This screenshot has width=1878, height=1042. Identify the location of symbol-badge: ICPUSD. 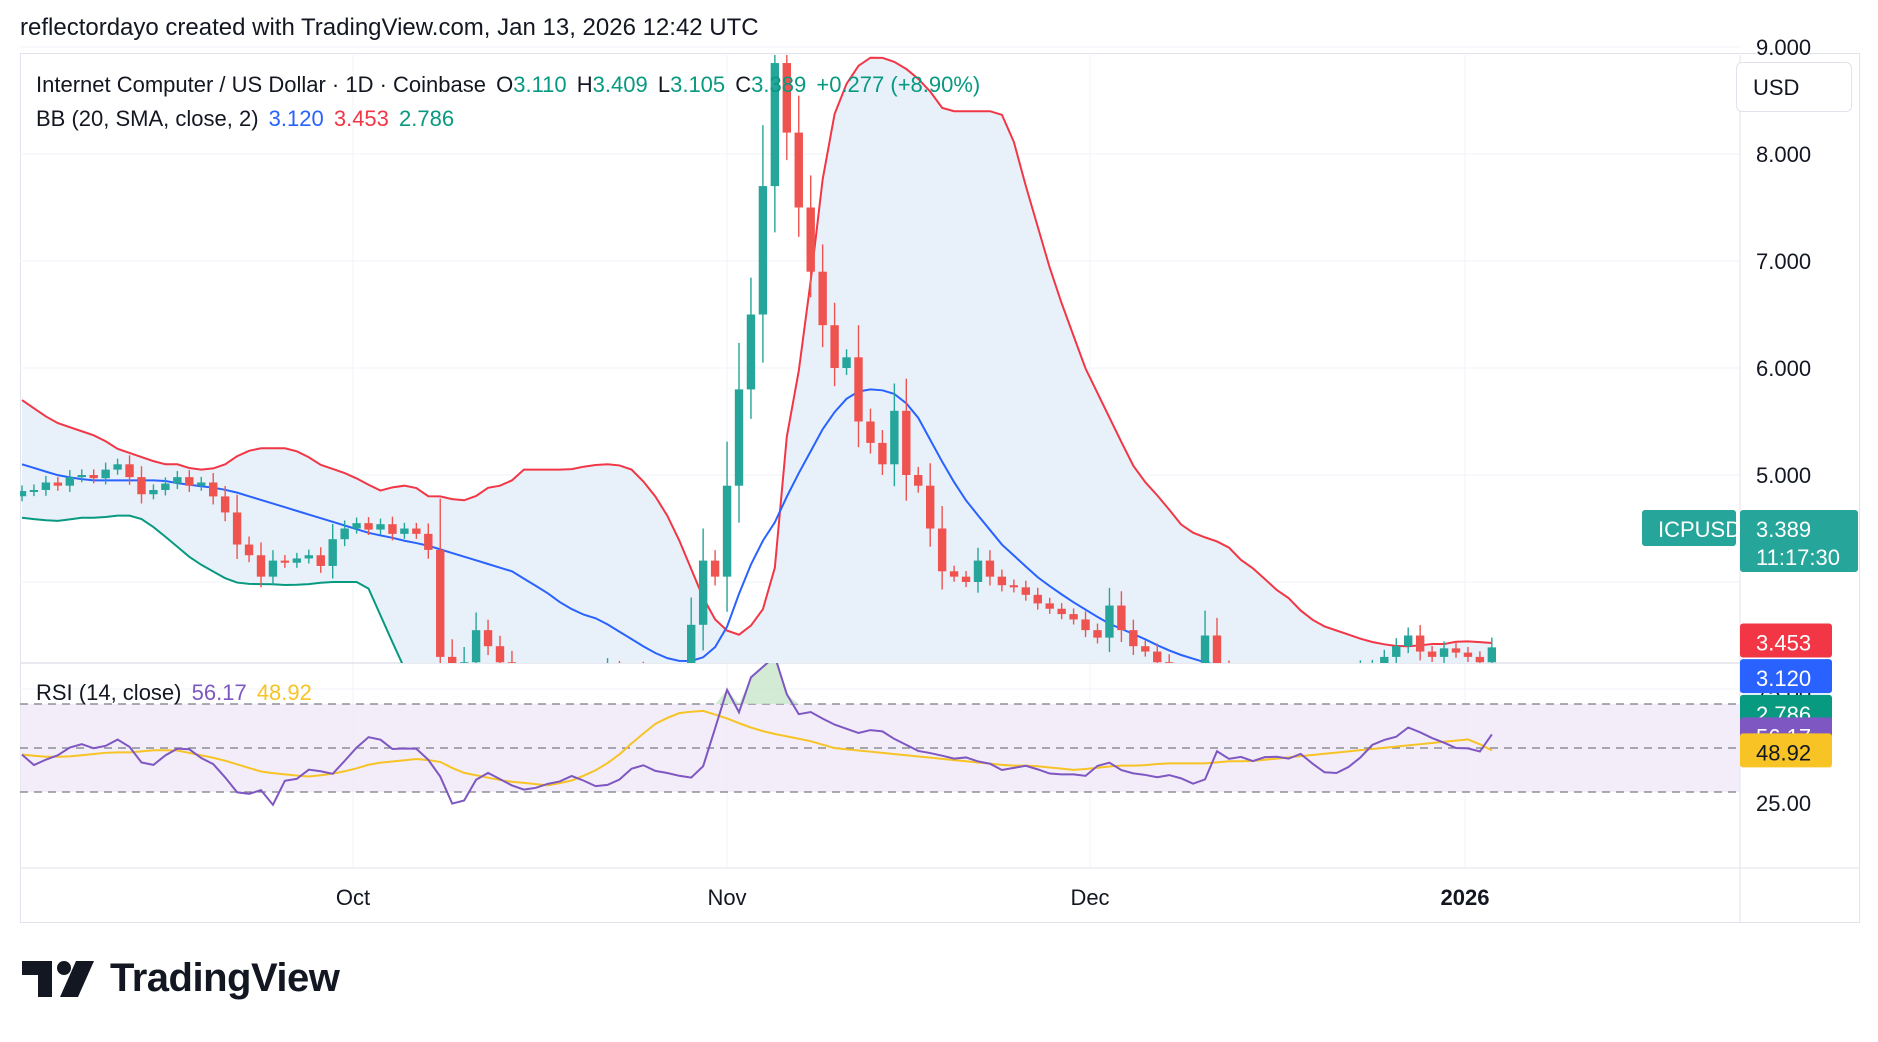
(1691, 528).